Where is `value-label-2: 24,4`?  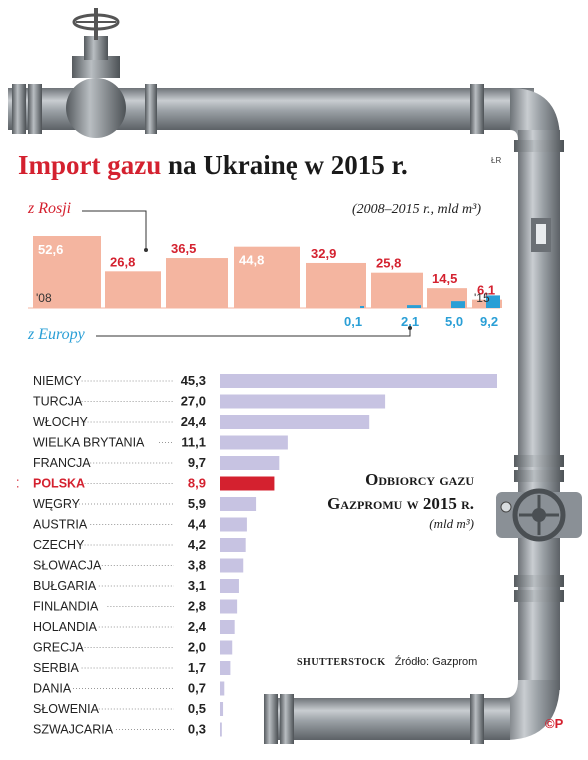
value-label-2: 24,4 is located at coordinates (194, 421).